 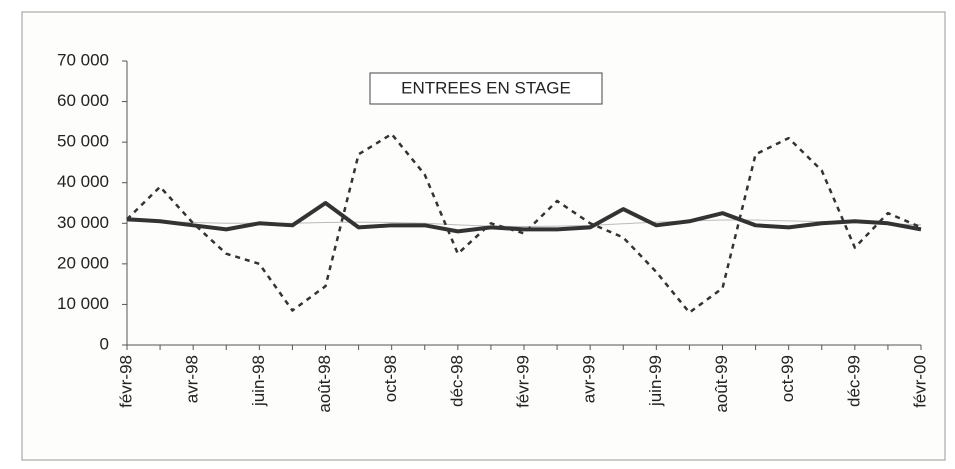 I want to click on chart-title: ENTREES EN STAGE, so click(x=486, y=87).